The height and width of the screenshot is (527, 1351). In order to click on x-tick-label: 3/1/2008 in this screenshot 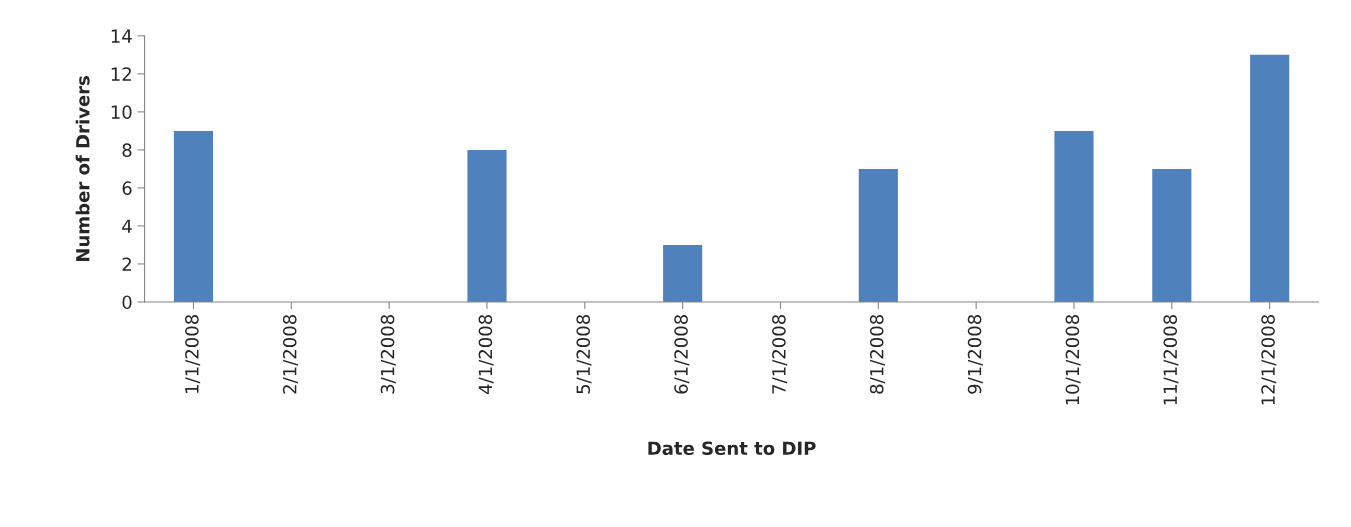, I will do `click(388, 354)`.